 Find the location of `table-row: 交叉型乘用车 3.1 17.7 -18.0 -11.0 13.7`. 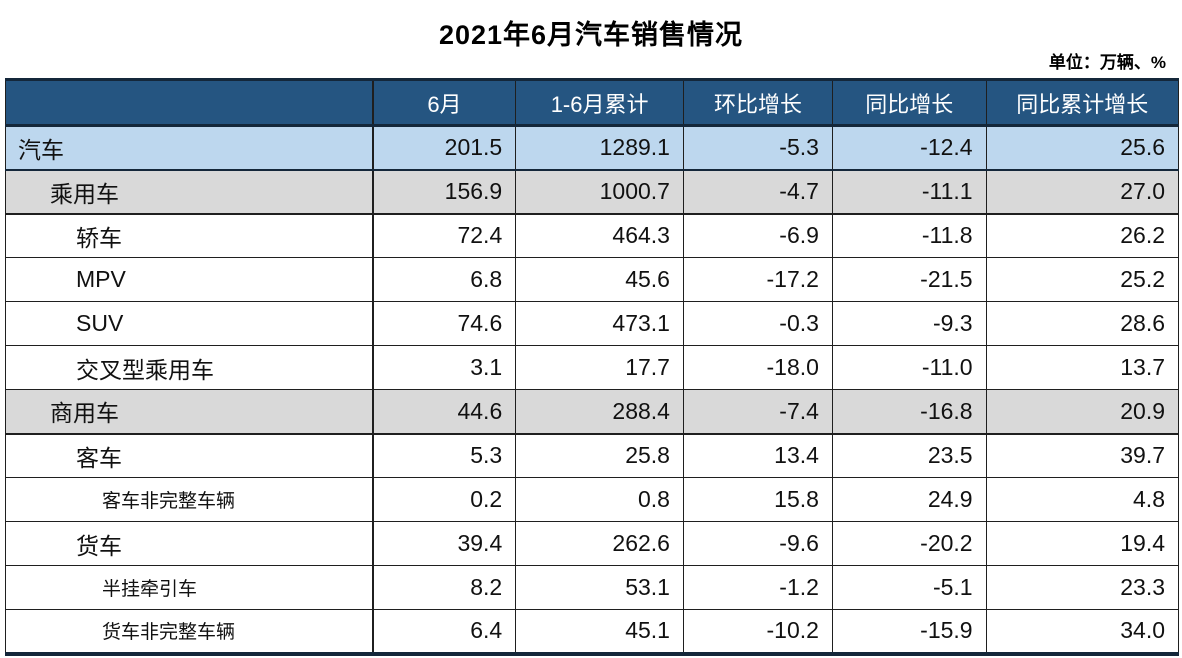

table-row: 交叉型乘用车 3.1 17.7 -18.0 -11.0 13.7 is located at coordinates (592, 367).